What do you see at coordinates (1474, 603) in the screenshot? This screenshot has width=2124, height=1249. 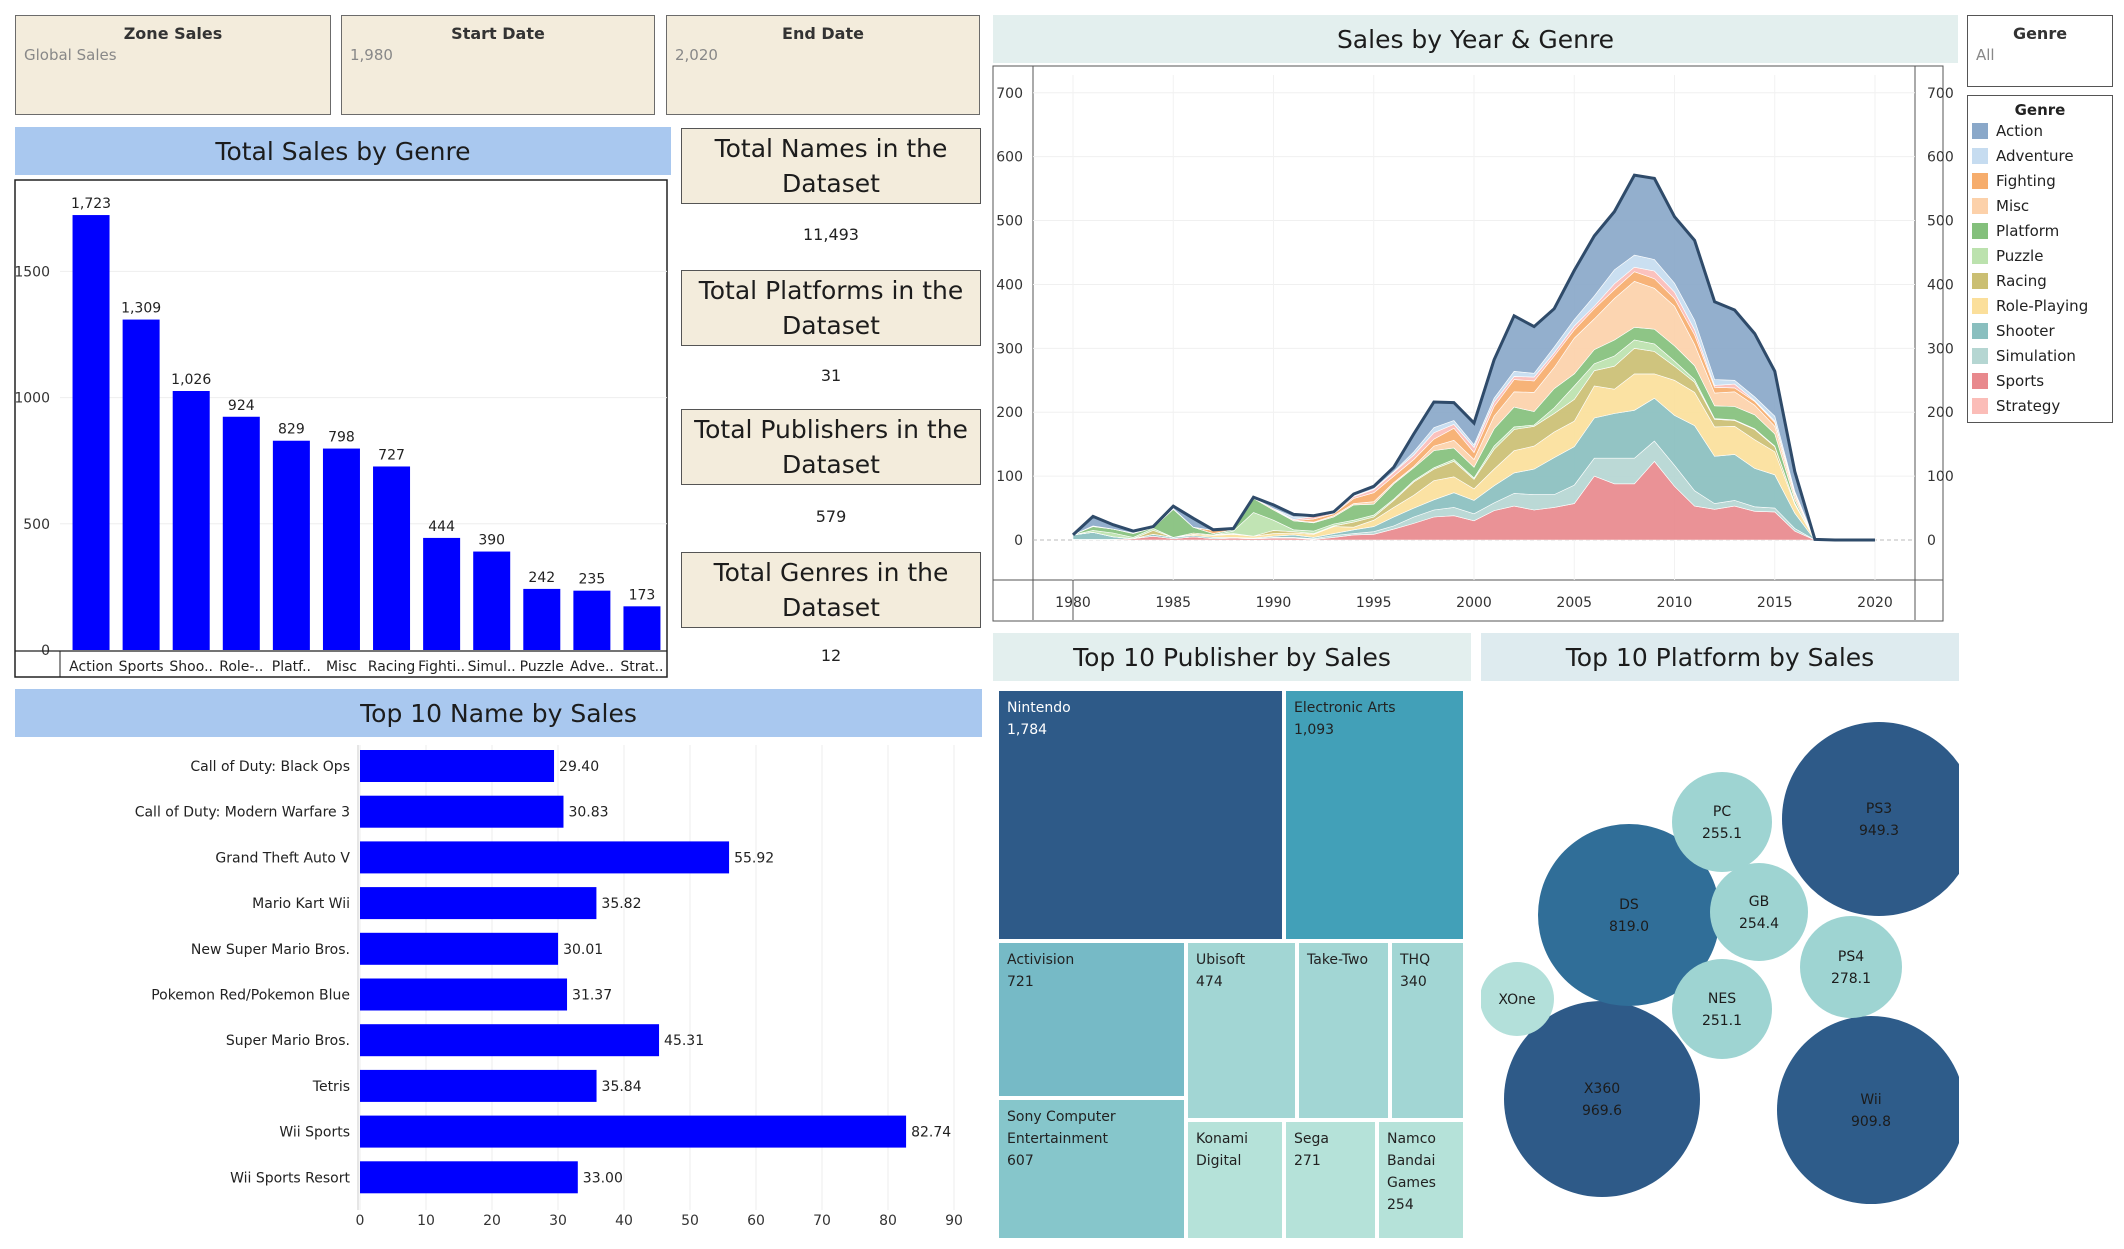 I see `year-xtick-label: 2000` at bounding box center [1474, 603].